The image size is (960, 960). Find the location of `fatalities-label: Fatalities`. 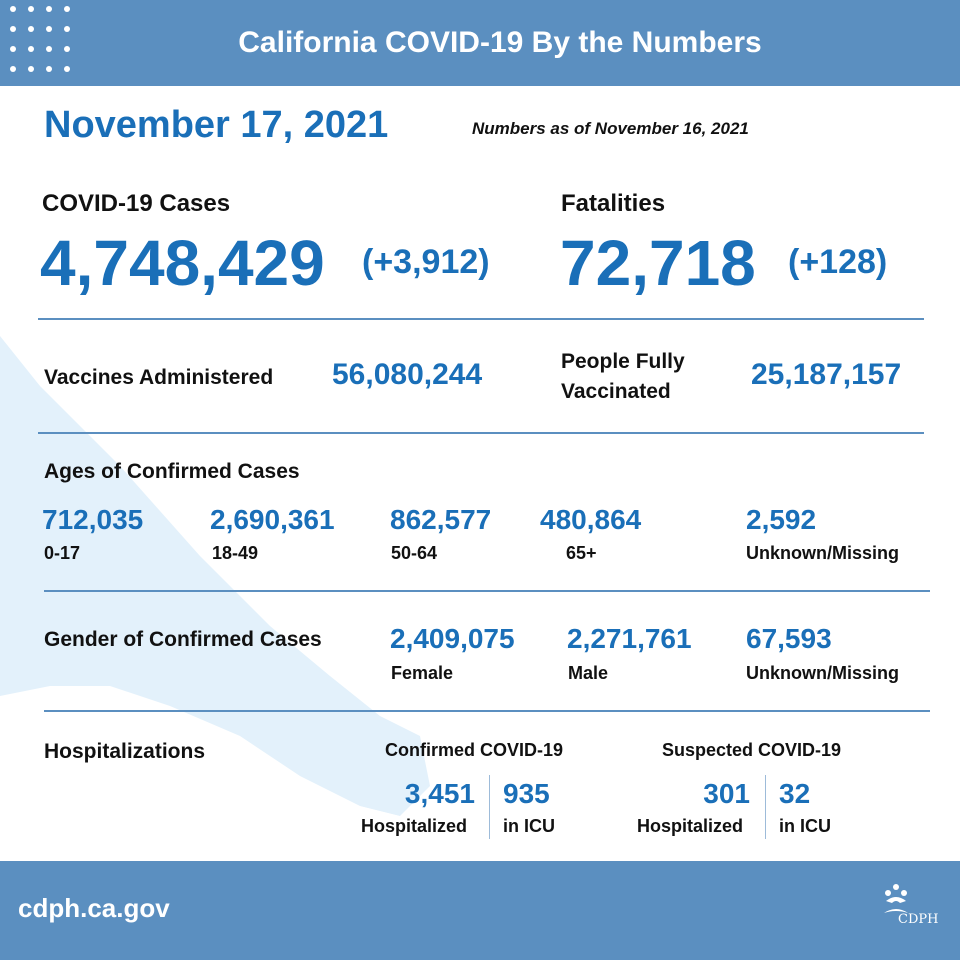

fatalities-label: Fatalities is located at coordinates (613, 203).